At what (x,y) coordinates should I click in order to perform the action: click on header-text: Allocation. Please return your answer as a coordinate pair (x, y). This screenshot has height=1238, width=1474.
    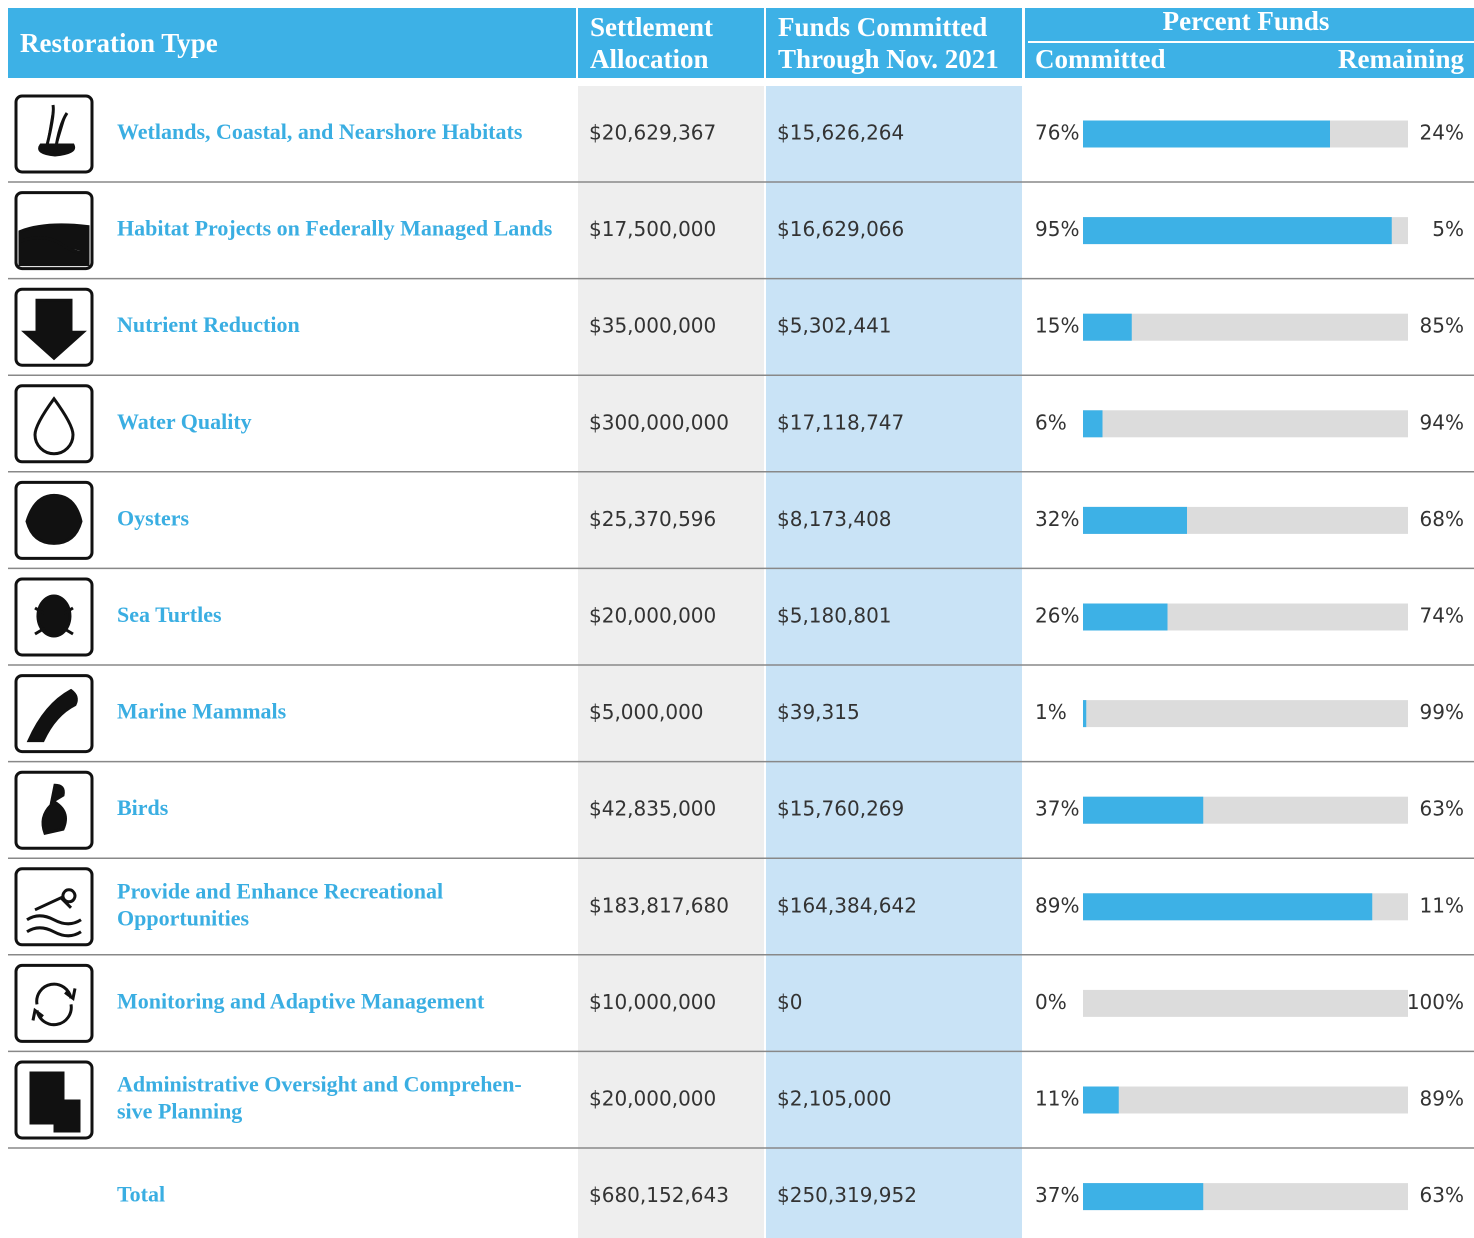
    Looking at the image, I should click on (649, 59).